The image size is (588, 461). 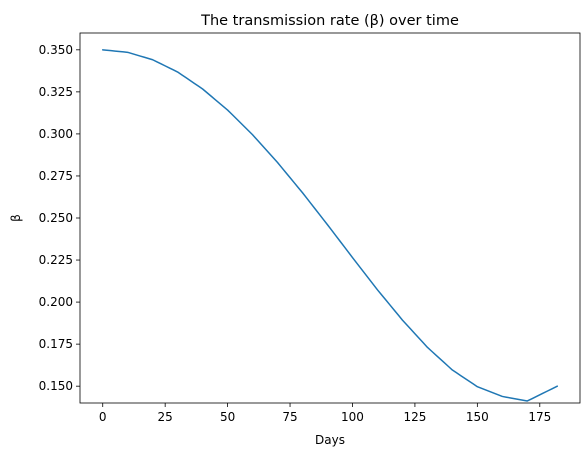 What do you see at coordinates (477, 417) in the screenshot?
I see `x-tick-label: 150` at bounding box center [477, 417].